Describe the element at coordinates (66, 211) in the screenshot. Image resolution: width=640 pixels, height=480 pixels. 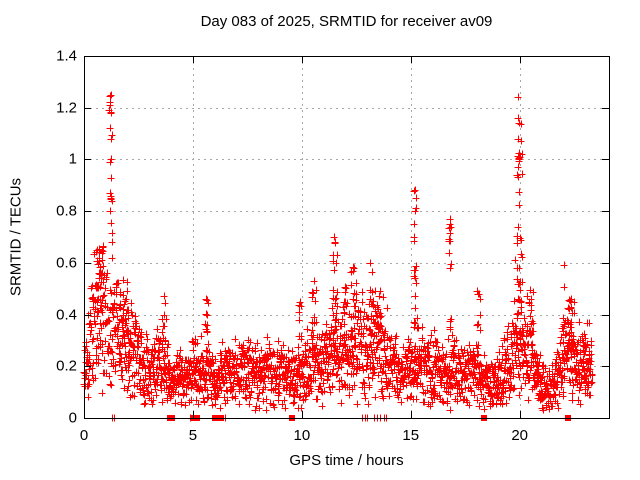
I see `y-tick-label: 0.8` at that location.